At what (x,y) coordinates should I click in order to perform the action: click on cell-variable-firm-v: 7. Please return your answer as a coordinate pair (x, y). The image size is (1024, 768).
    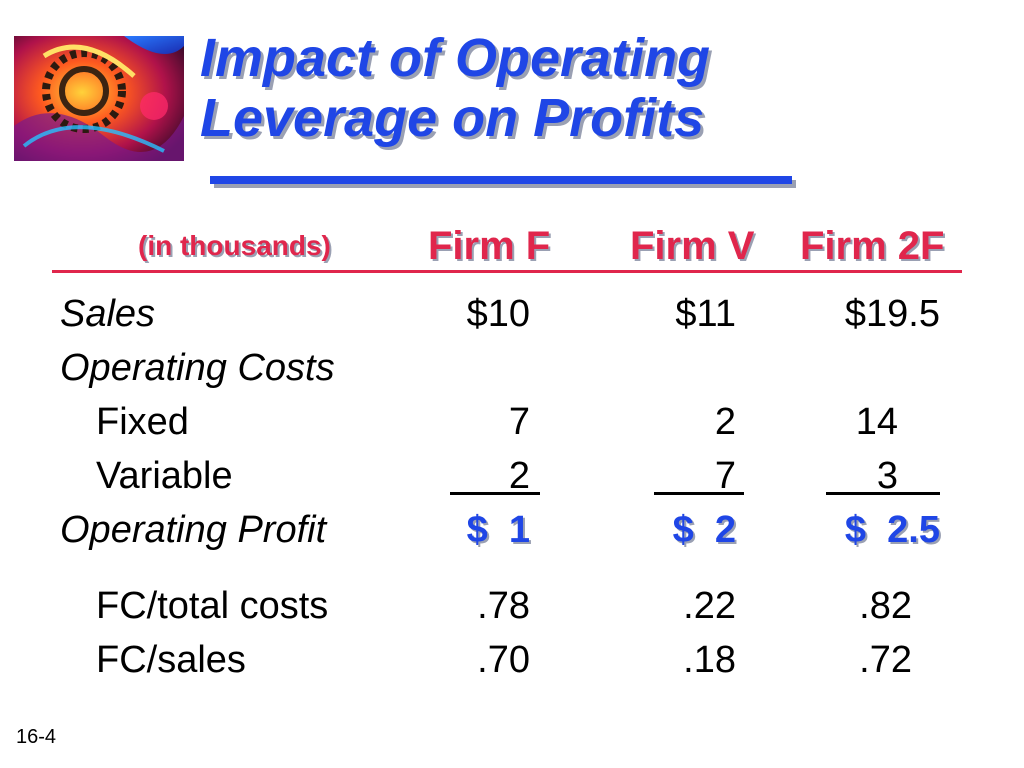
    Looking at the image, I should click on (725, 476).